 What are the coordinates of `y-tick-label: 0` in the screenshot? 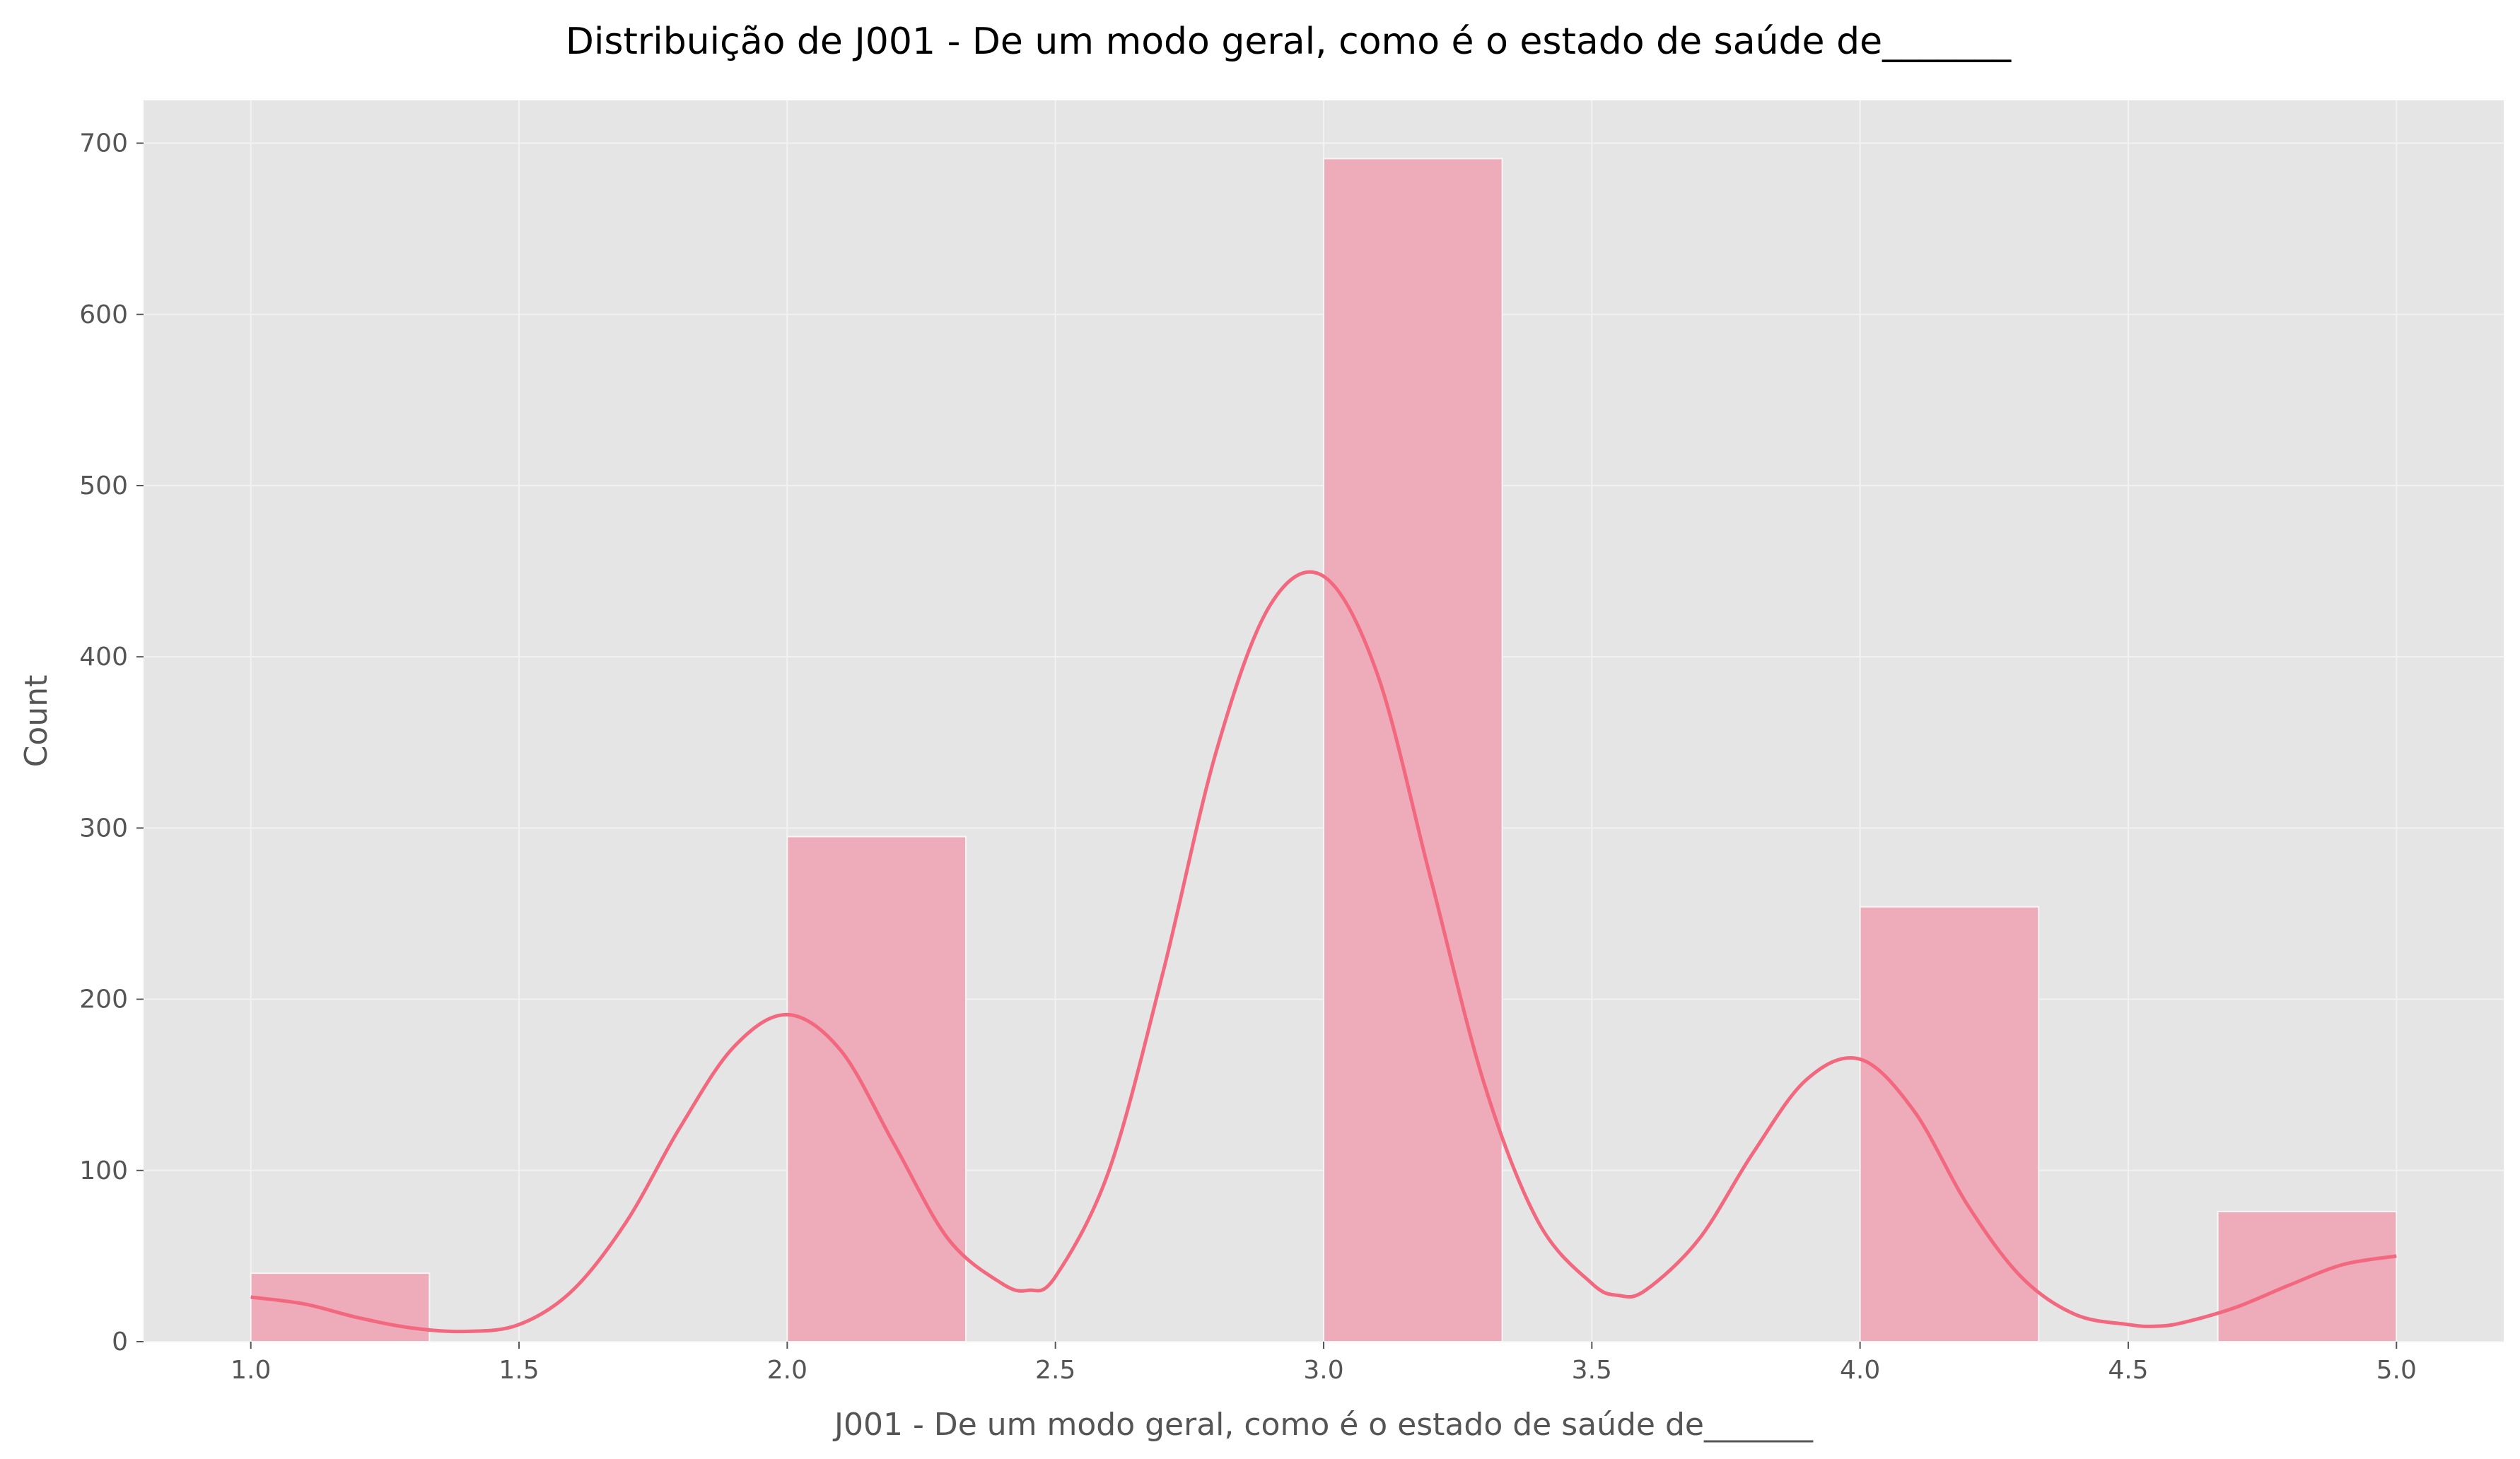 It's located at (120, 1342).